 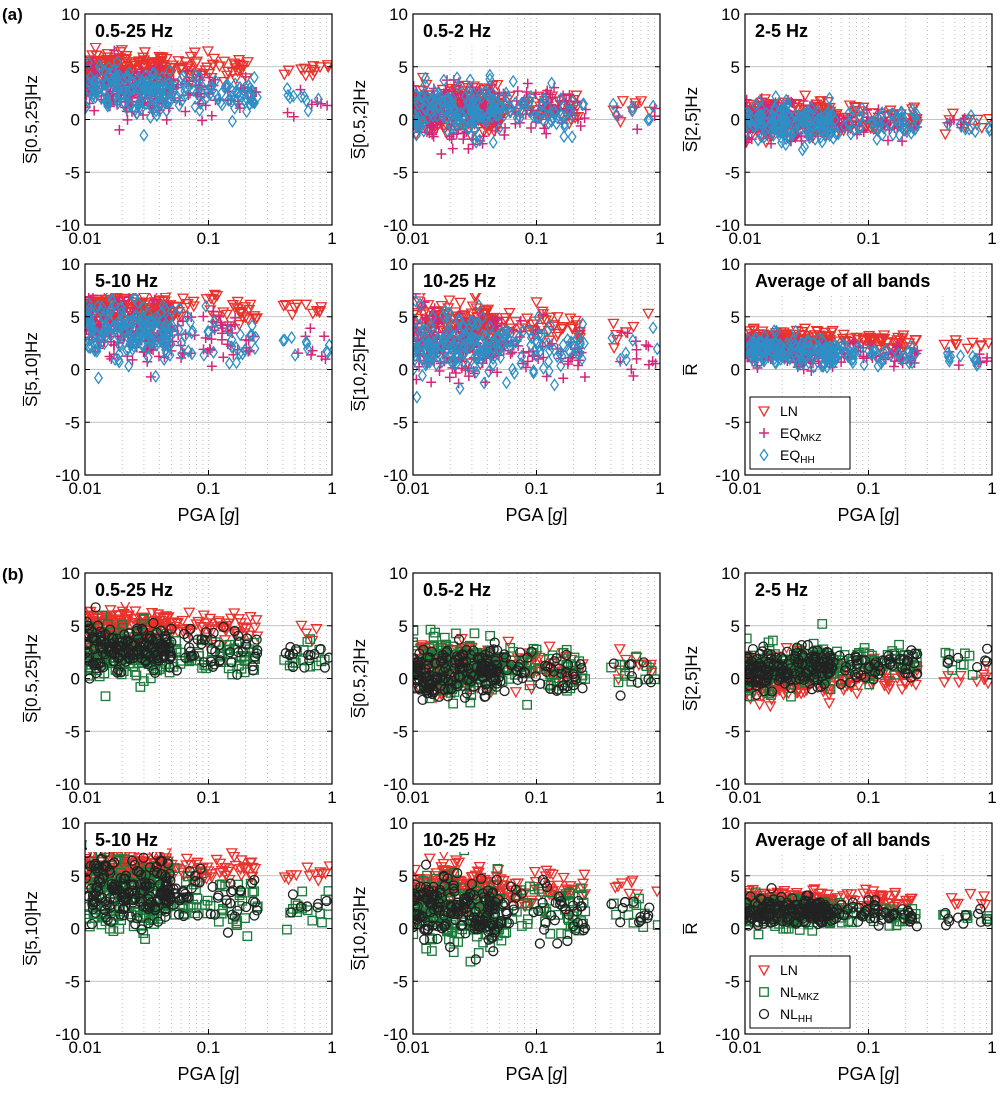 I want to click on panel-title: 5-10 Hz, so click(x=126, y=281).